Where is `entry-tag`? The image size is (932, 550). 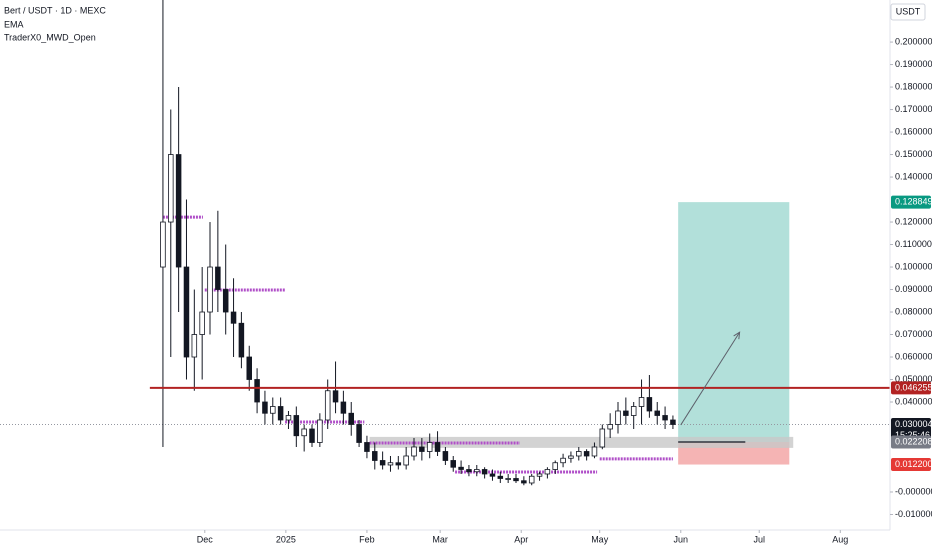
entry-tag is located at coordinates (911, 442).